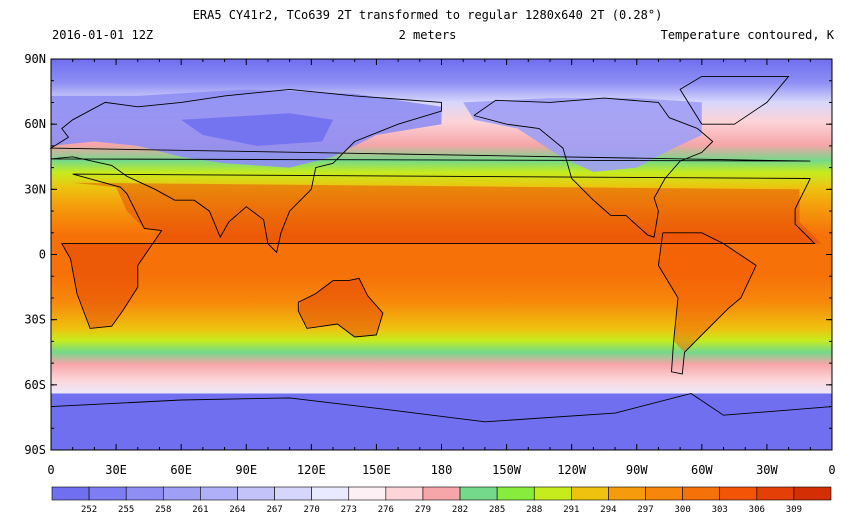  Describe the element at coordinates (246, 470) in the screenshot. I see `lon-tick-label: 90E` at that location.